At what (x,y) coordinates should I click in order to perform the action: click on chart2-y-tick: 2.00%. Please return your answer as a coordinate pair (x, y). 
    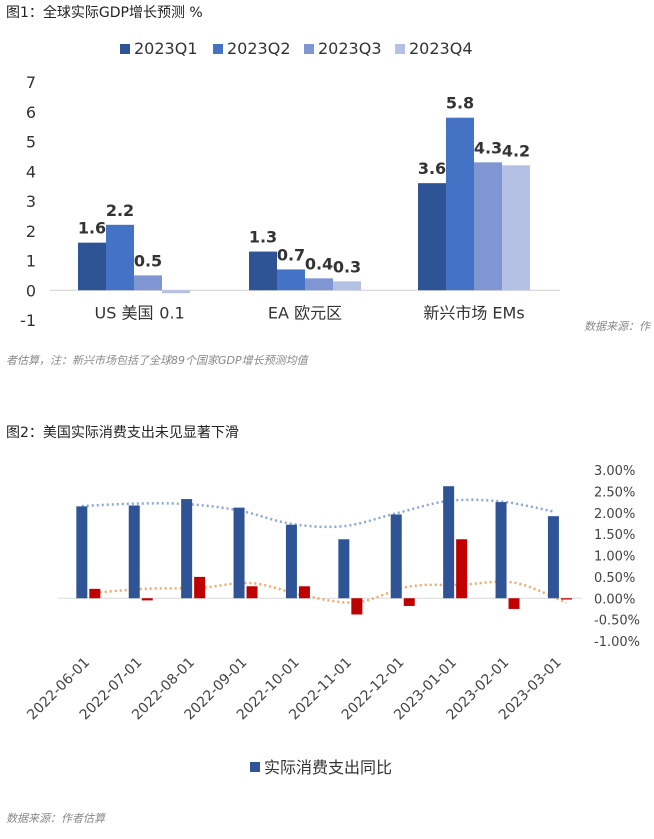
    Looking at the image, I should click on (614, 514).